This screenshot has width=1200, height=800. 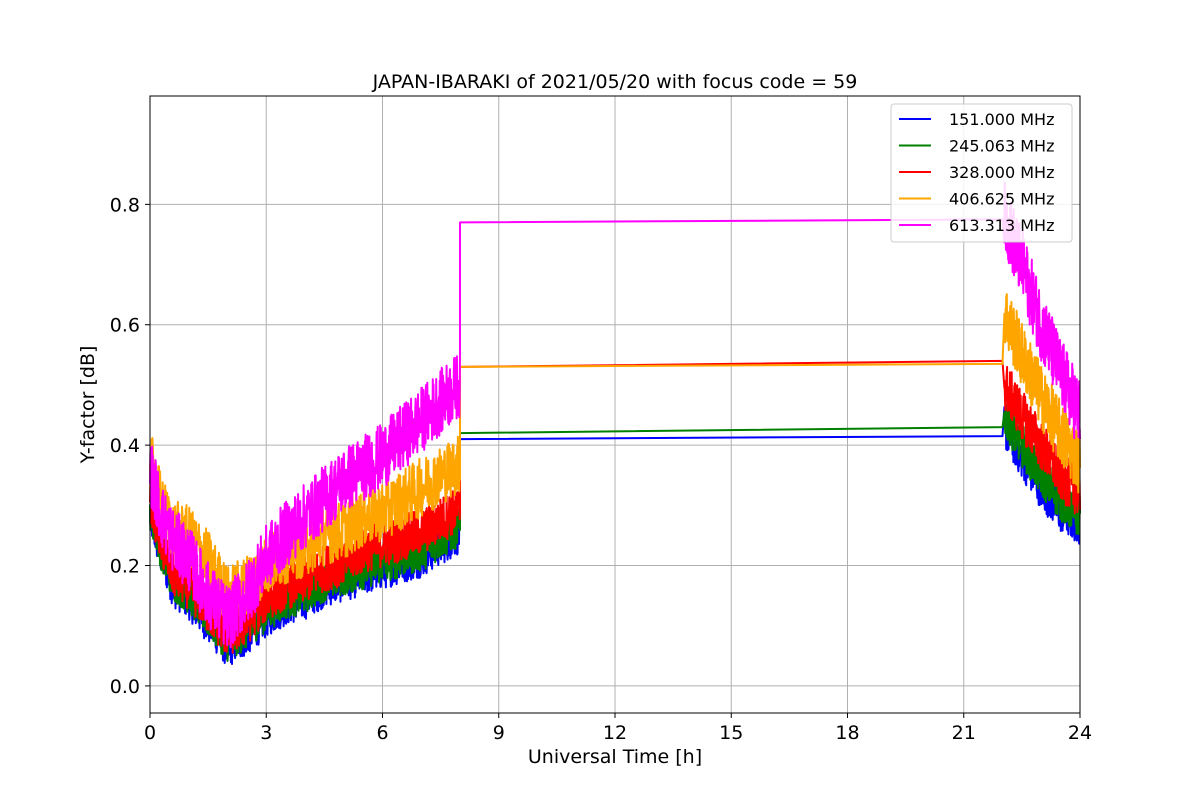 I want to click on legend-label: 613.313 MHz, so click(x=1001, y=225).